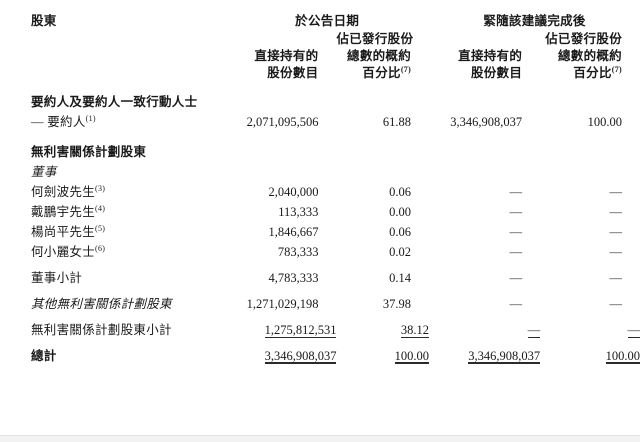 This screenshot has height=442, width=640. Describe the element at coordinates (633, 330) in the screenshot. I see `cell-value-ruled: —` at that location.